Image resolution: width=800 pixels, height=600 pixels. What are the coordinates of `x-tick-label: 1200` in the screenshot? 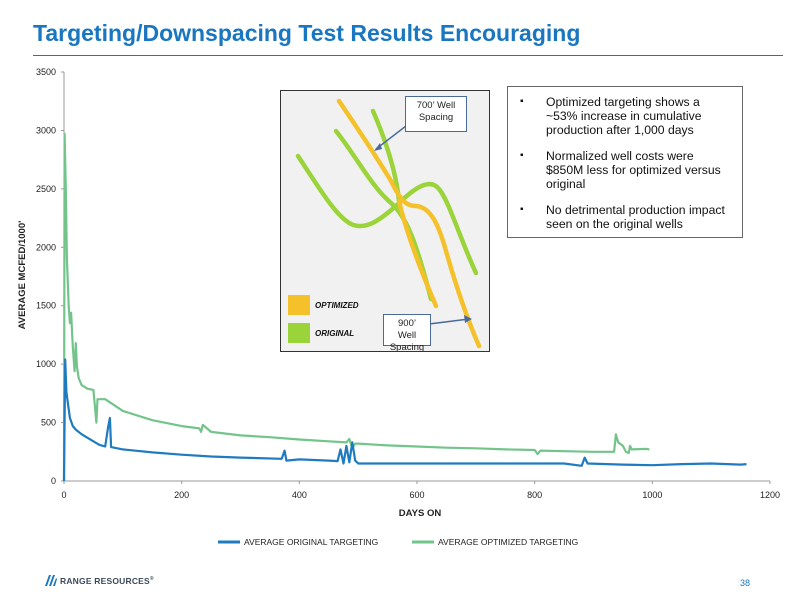 It's located at (770, 495).